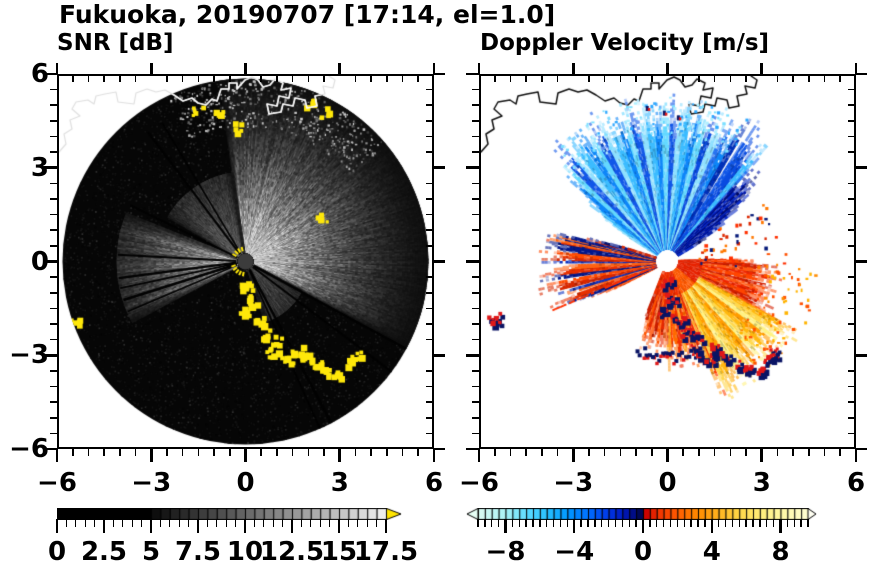  Describe the element at coordinates (292, 552) in the screenshot. I see `snr-colorbar-tick-label: 12.5` at that location.